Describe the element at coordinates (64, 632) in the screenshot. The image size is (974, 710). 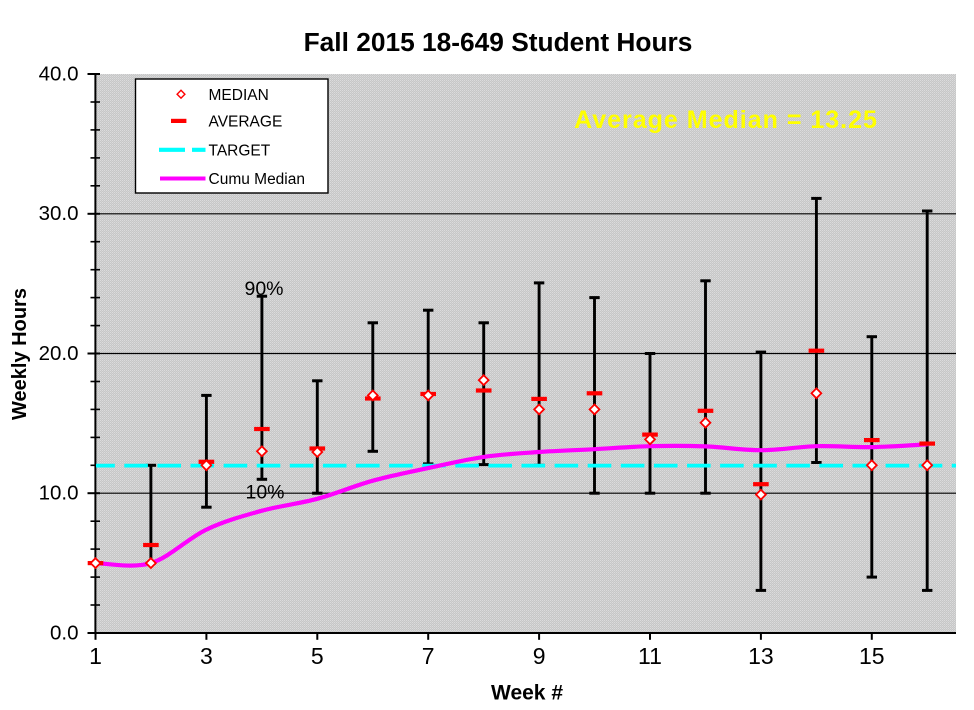
I see `svg-text: 0.0` at that location.